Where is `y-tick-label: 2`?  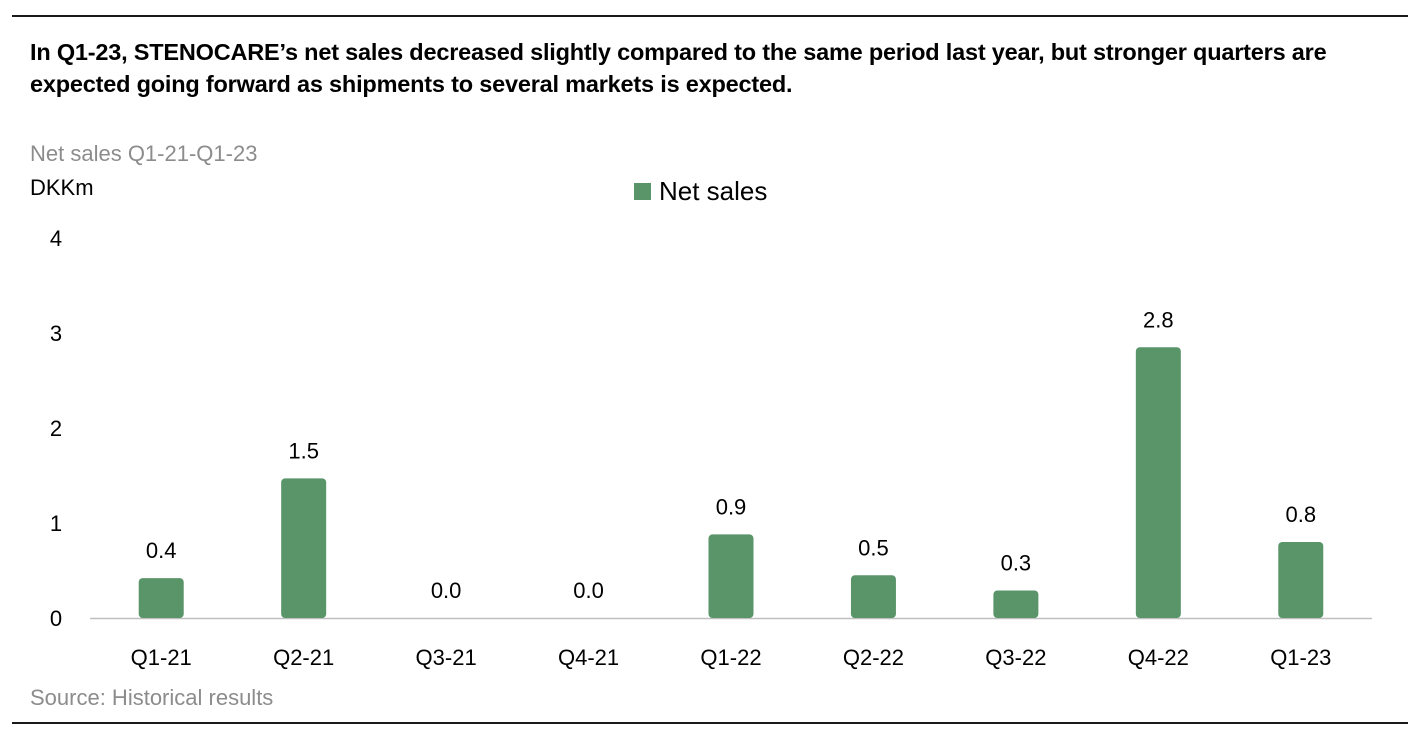
y-tick-label: 2 is located at coordinates (56, 428).